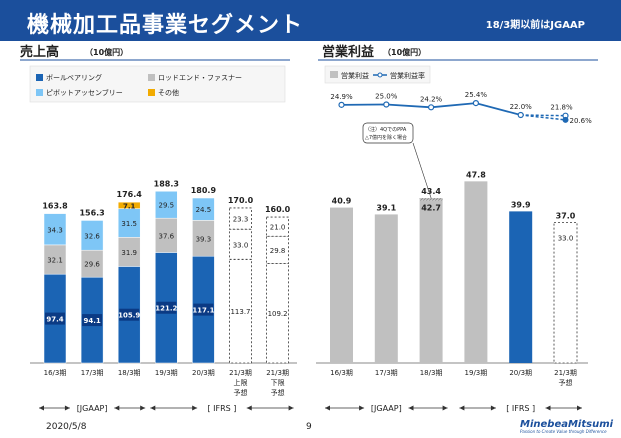 This screenshot has width=621, height=438. I want to click on profit-category-label: 19/3期, so click(476, 373).